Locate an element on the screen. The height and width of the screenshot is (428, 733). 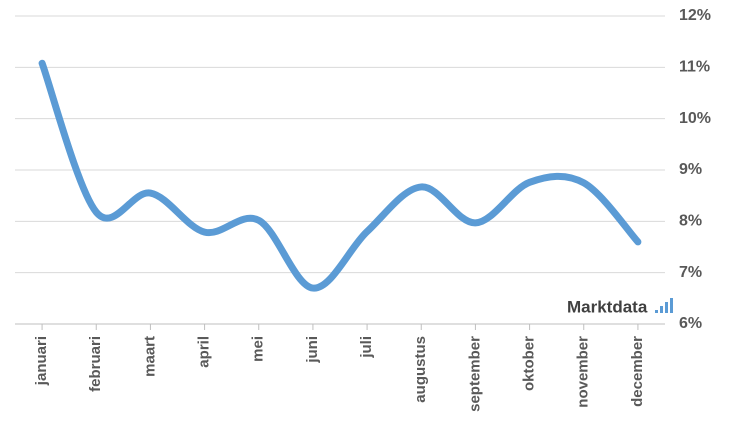
watermark-text: Marktdata is located at coordinates (607, 306).